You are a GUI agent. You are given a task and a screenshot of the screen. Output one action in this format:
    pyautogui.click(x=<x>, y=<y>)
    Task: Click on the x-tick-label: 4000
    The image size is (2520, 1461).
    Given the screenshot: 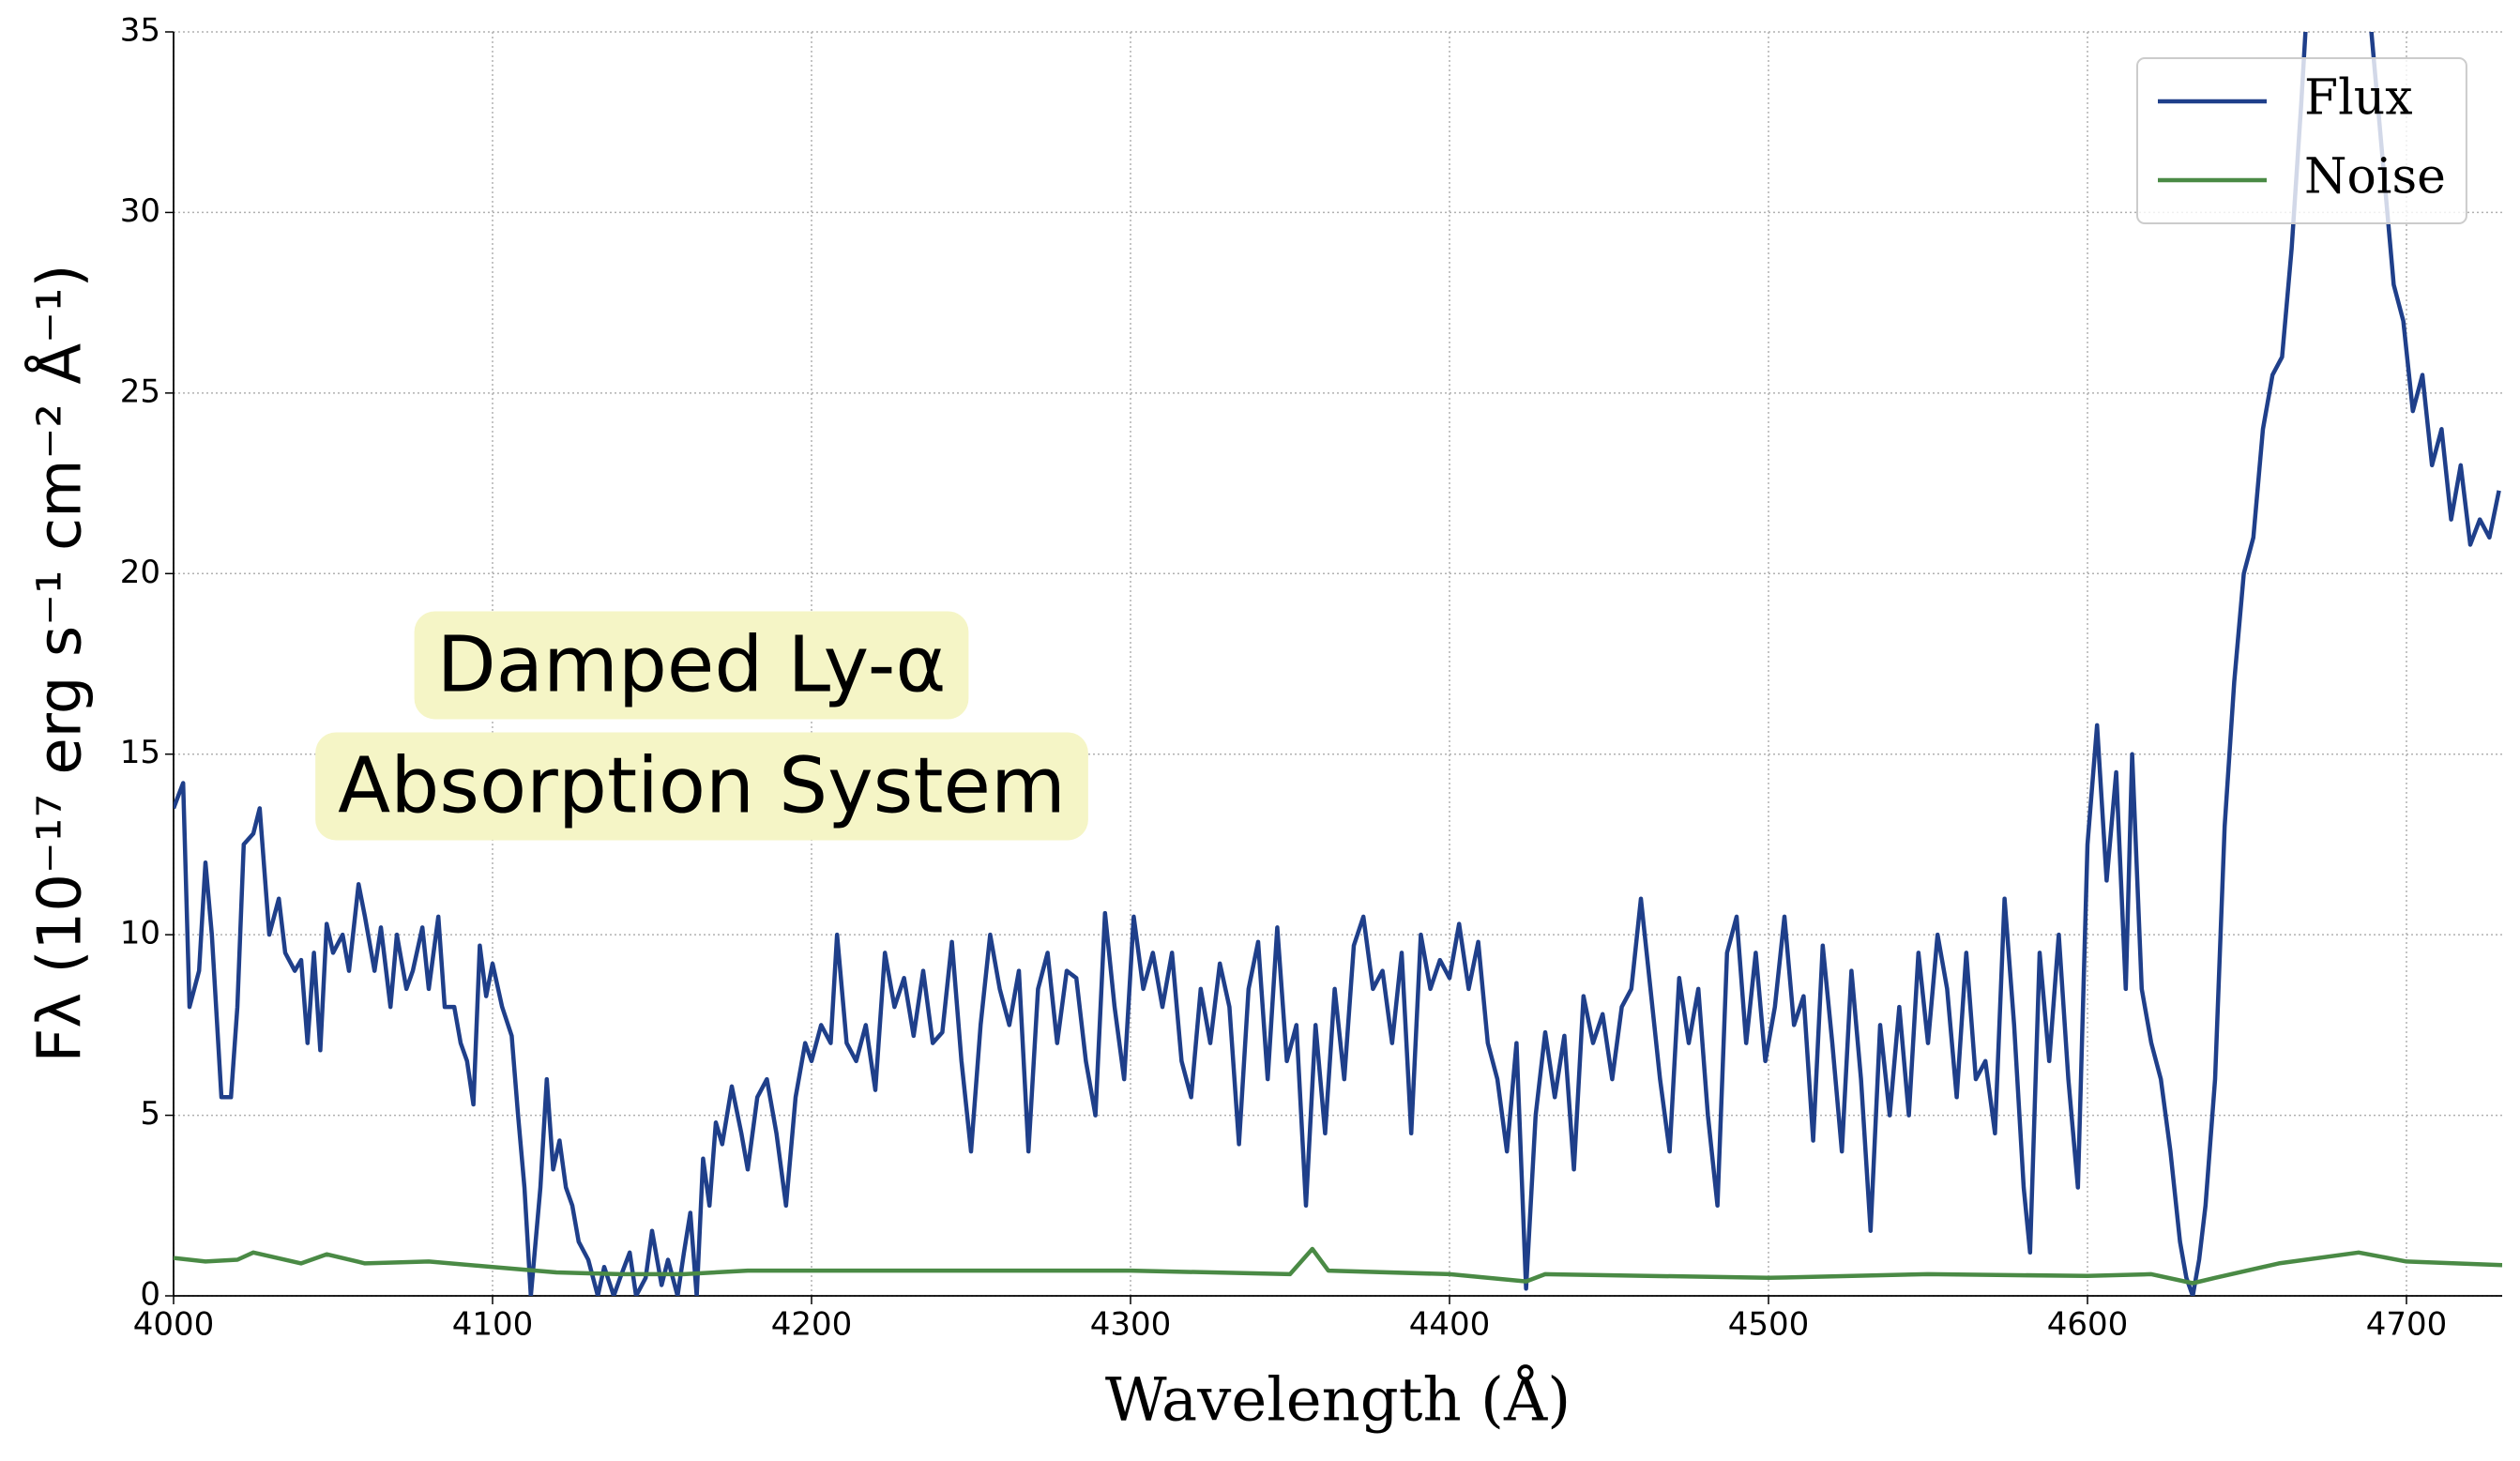 What is the action you would take?
    pyautogui.click(x=174, y=1325)
    